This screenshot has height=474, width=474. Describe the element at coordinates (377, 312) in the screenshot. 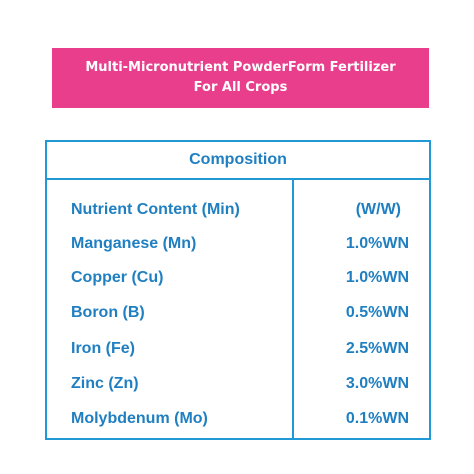

I see `nutrient-value: 0.5%WN` at that location.